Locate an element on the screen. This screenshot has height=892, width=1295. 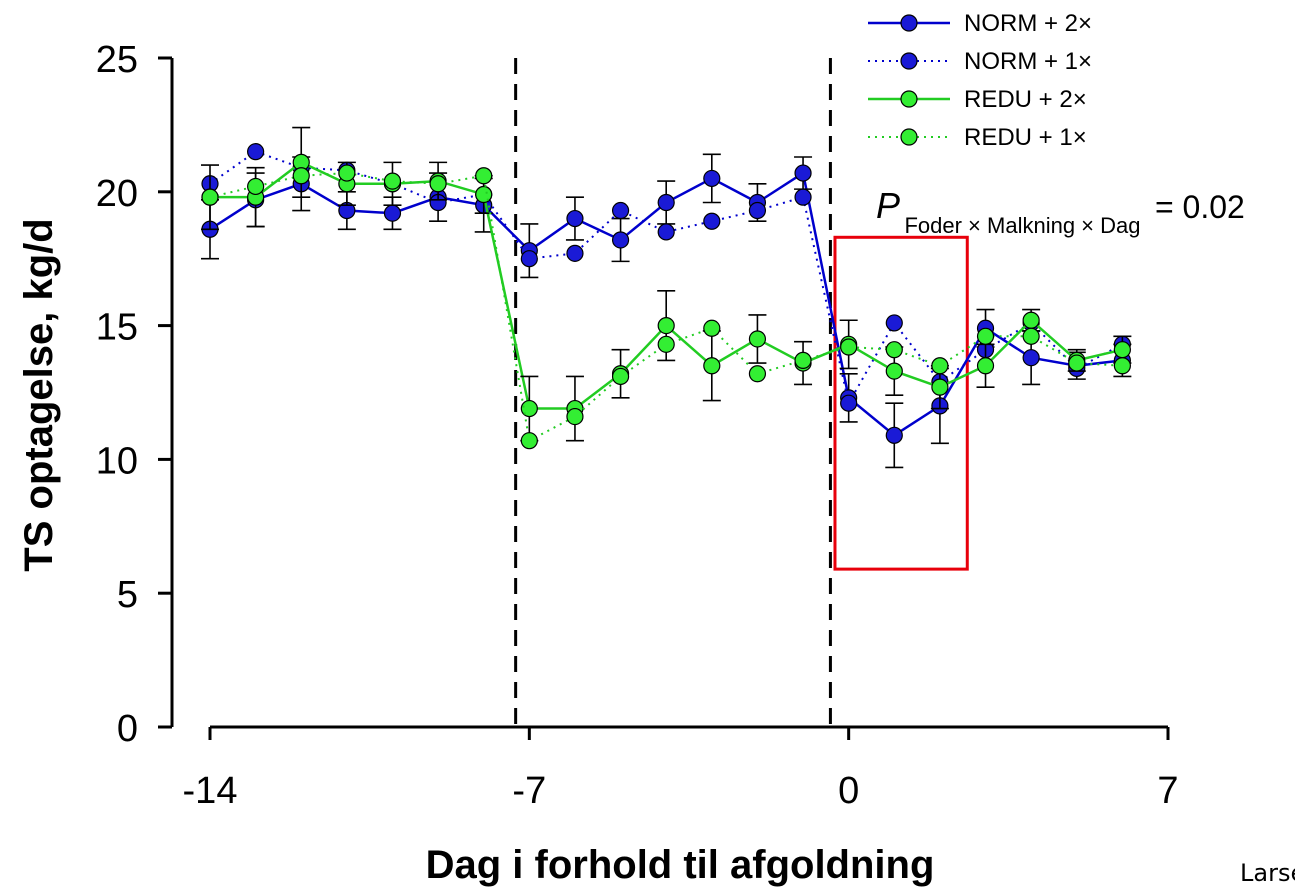
y-tick-label: 20 is located at coordinates (117, 194).